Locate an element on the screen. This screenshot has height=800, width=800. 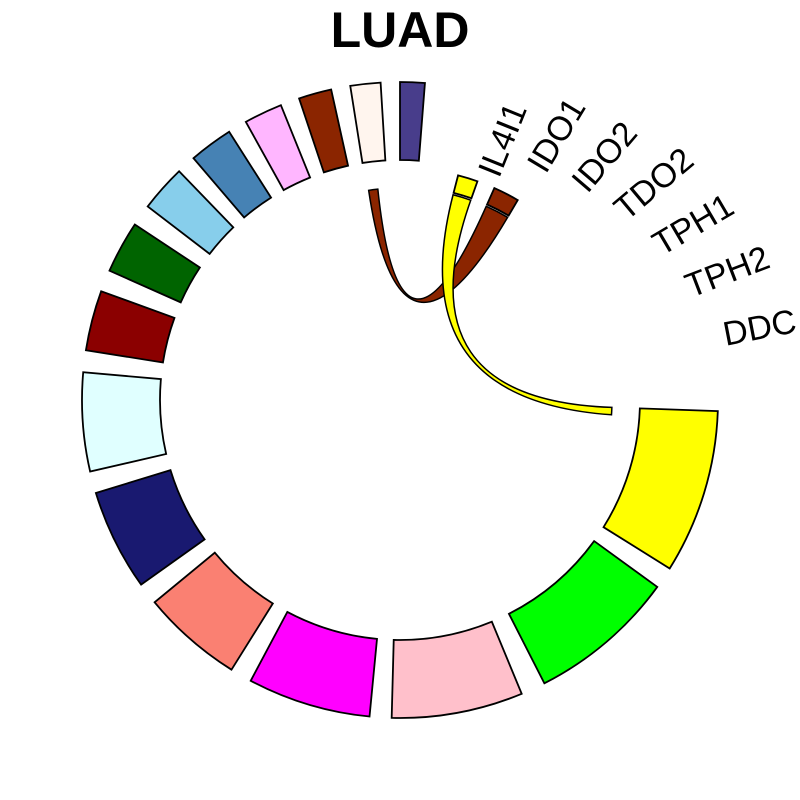
link-il4i1-ddc is located at coordinates (527, 304).